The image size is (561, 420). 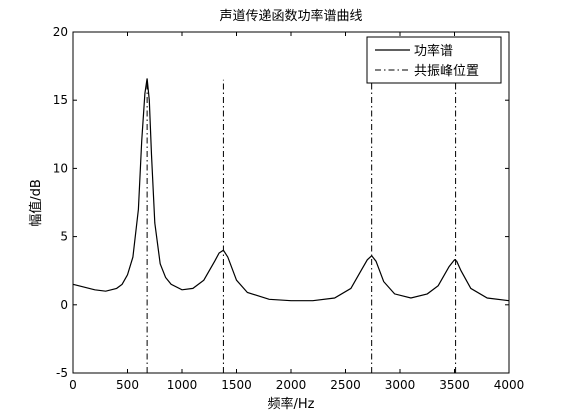 What do you see at coordinates (454, 385) in the screenshot?
I see `x-tick-label: 3500` at bounding box center [454, 385].